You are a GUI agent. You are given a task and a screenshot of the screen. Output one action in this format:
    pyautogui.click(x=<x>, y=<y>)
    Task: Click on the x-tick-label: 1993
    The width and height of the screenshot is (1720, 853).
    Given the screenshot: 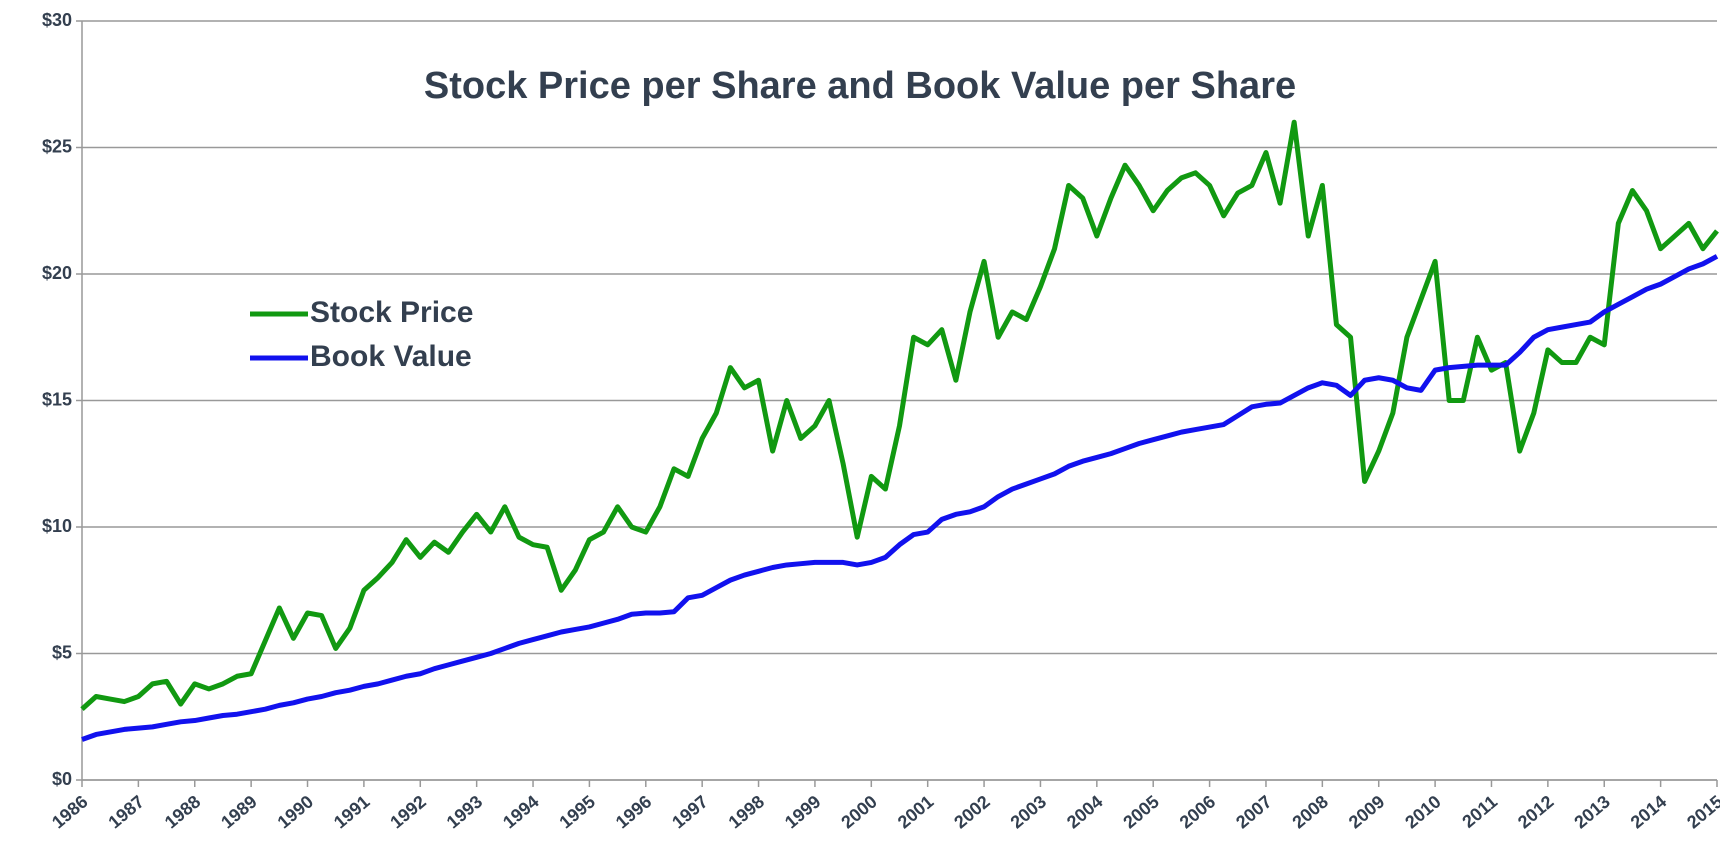 What is the action you would take?
    pyautogui.click(x=465, y=811)
    